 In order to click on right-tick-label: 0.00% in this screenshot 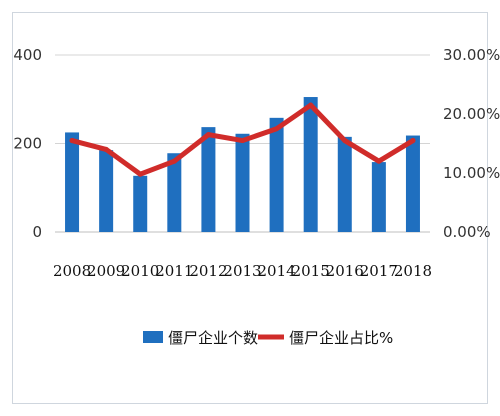, I will do `click(467, 232)`.